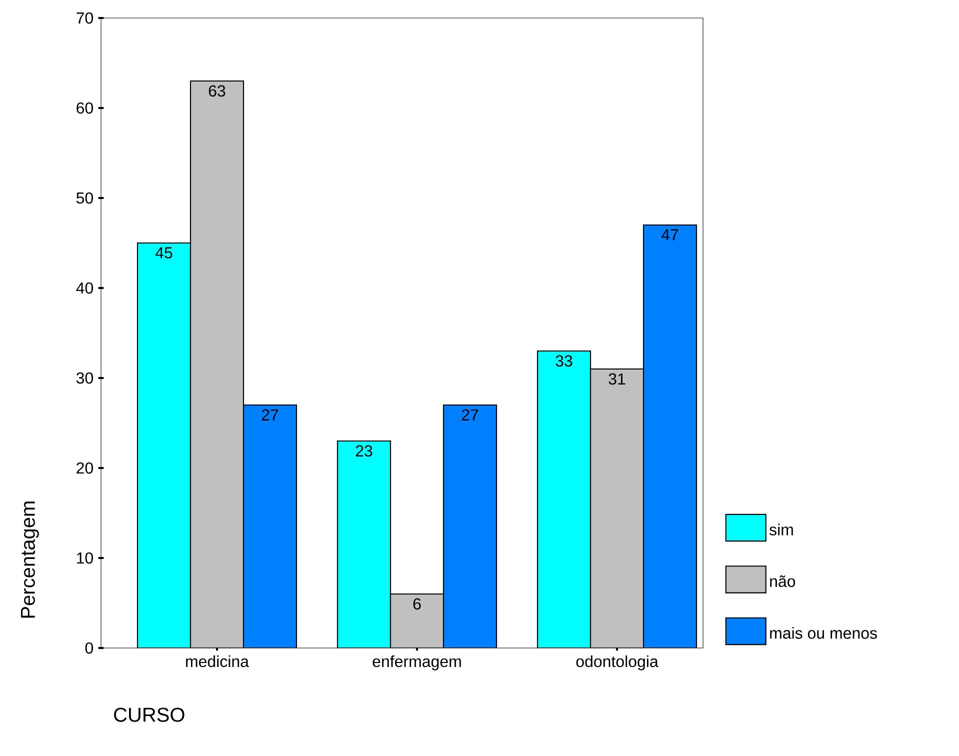 This screenshot has width=959, height=756. I want to click on y-tick-label: 20, so click(84, 468).